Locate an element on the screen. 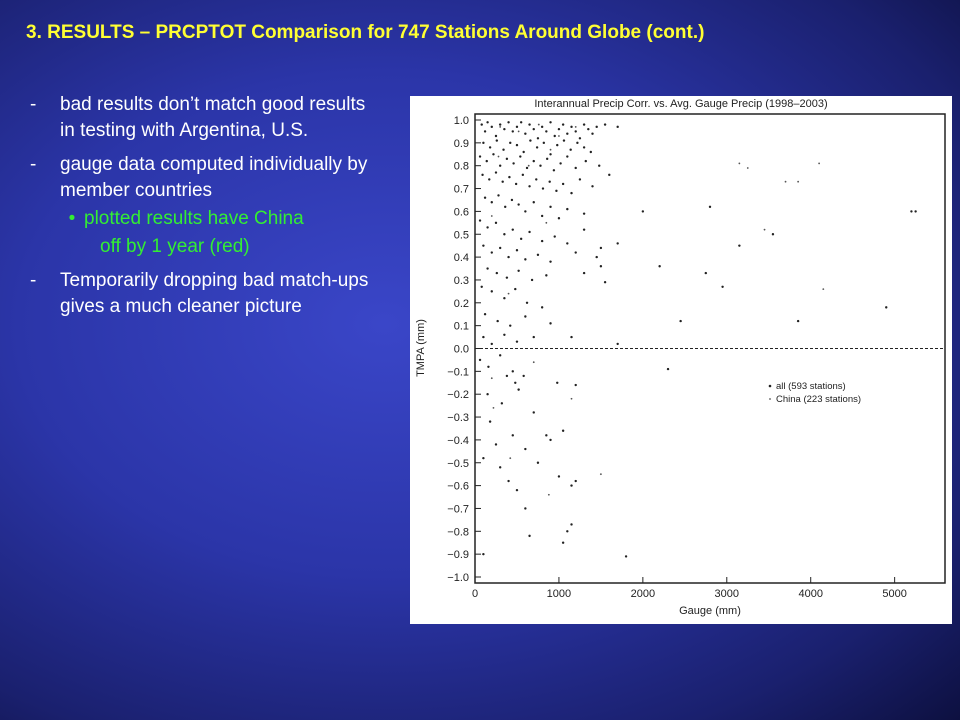  y-tick-label: −0.1 is located at coordinates (458, 372).